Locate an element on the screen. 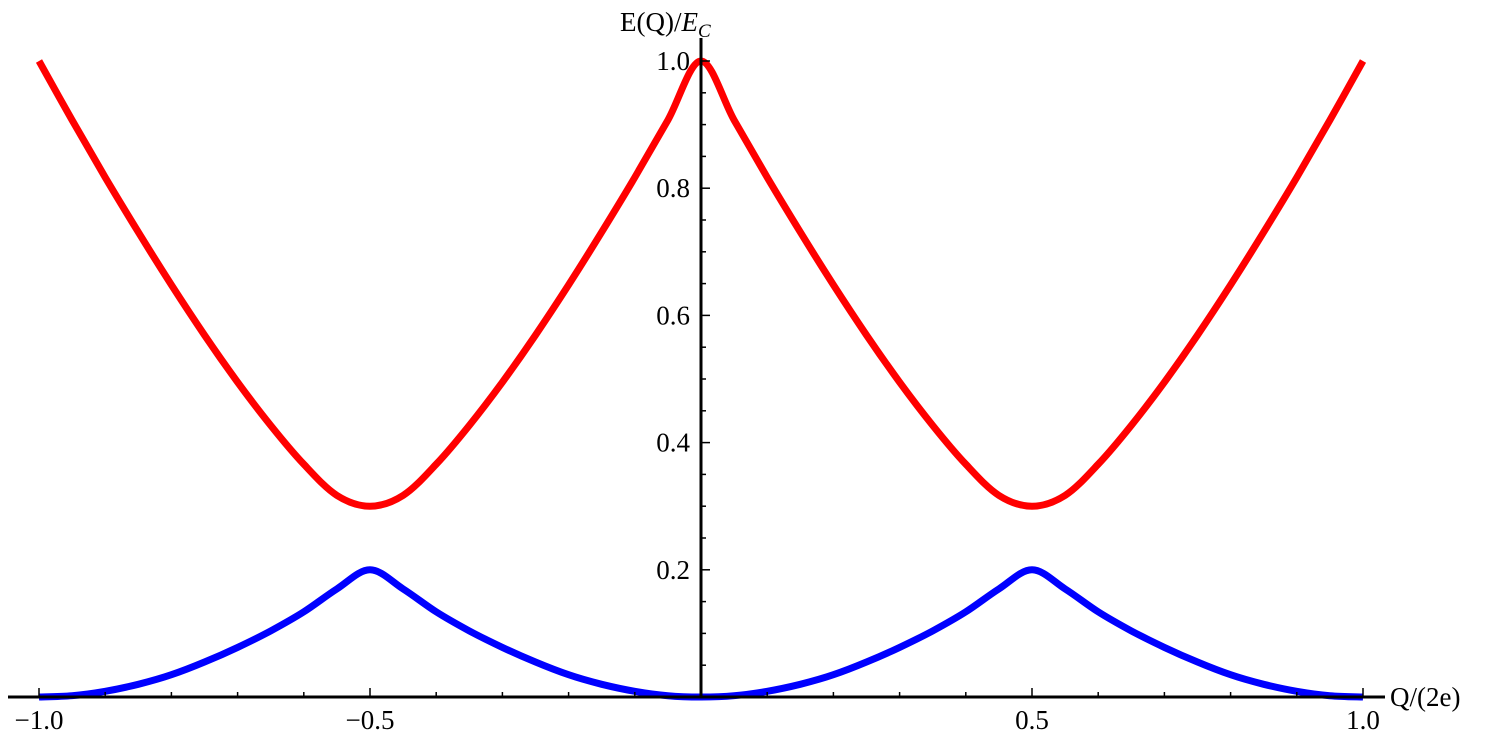 This screenshot has height=736, width=1500. y-tick-label: 0.8 is located at coordinates (673, 188).